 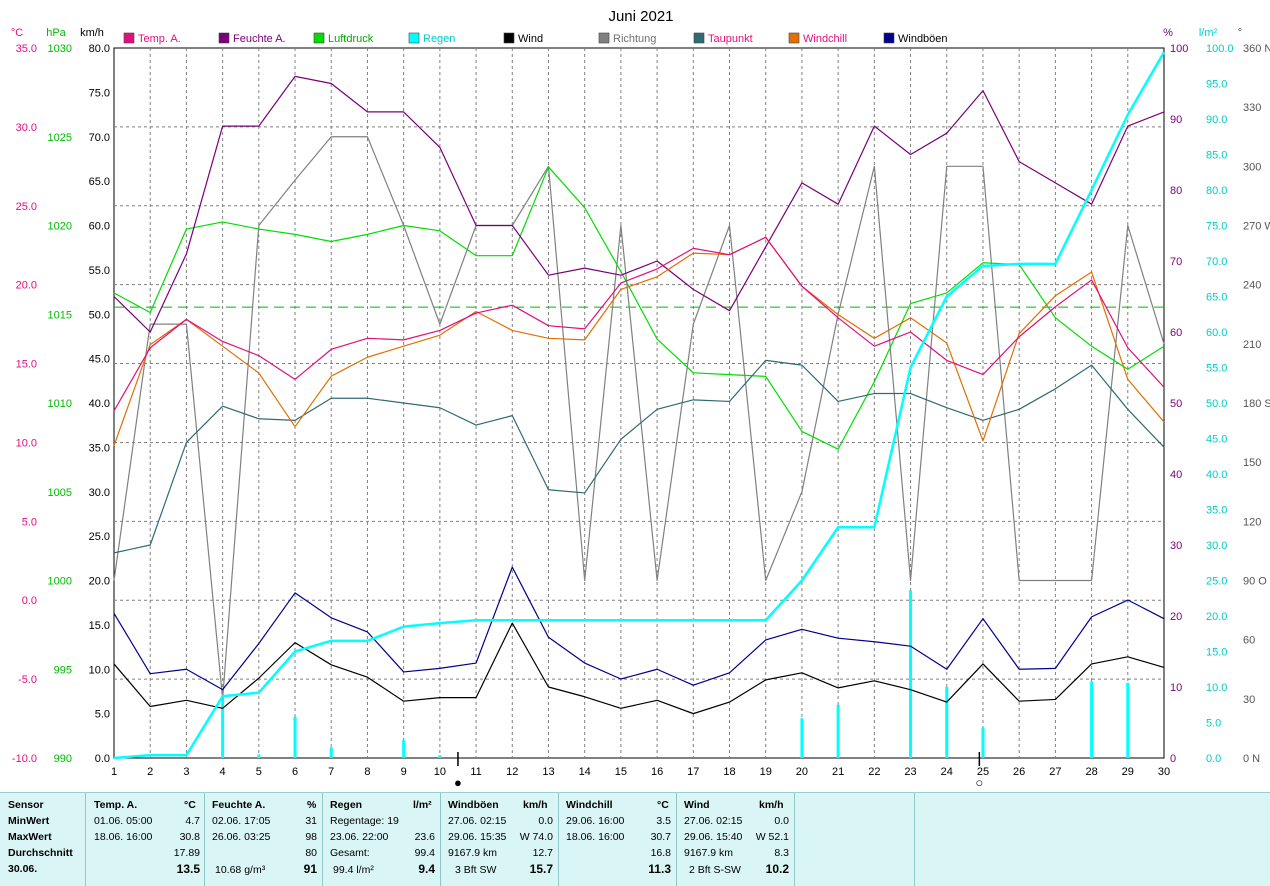 I want to click on rain-axis-tick: 55.0, so click(x=1216, y=369).